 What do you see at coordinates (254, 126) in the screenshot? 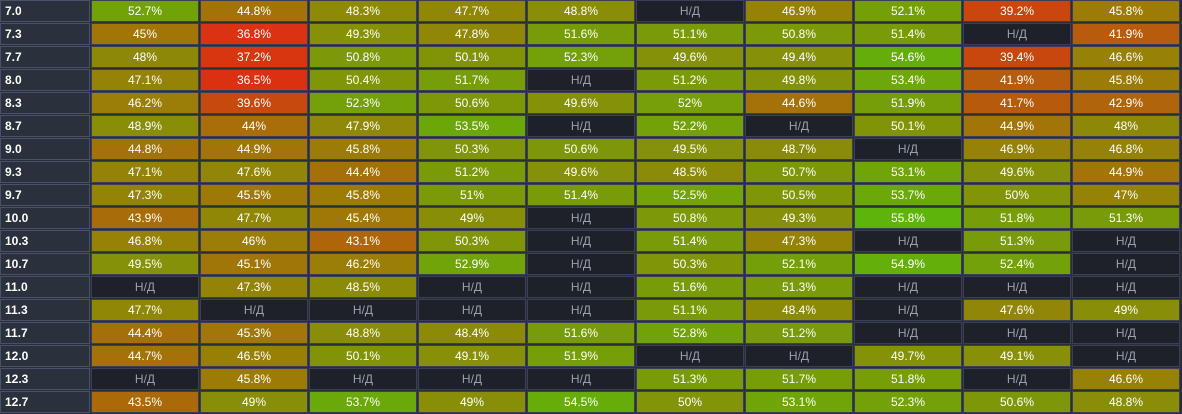
I see `heatmap-cell: 44%` at bounding box center [254, 126].